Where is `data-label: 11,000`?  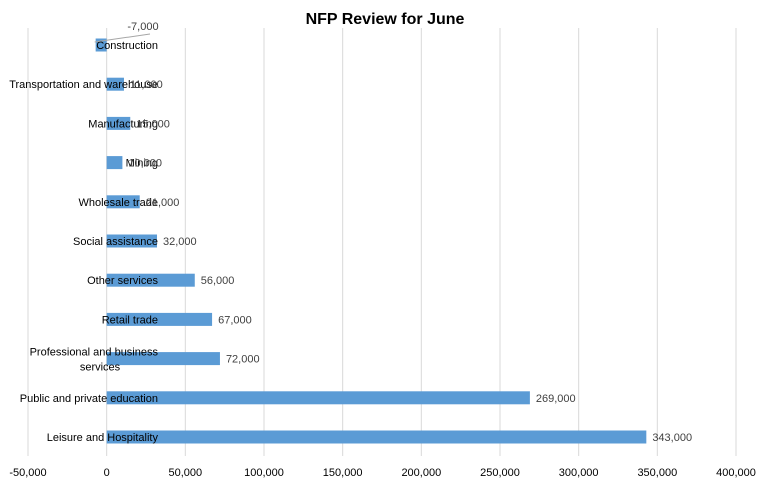 data-label: 11,000 is located at coordinates (146, 85).